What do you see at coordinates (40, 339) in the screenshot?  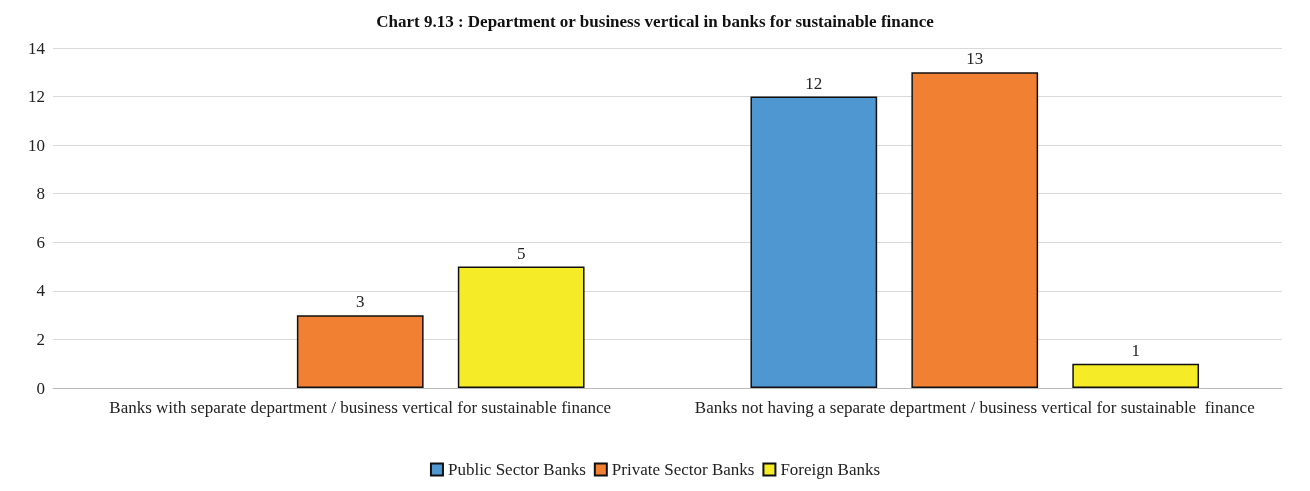 I see `y-tick-label: 2` at bounding box center [40, 339].